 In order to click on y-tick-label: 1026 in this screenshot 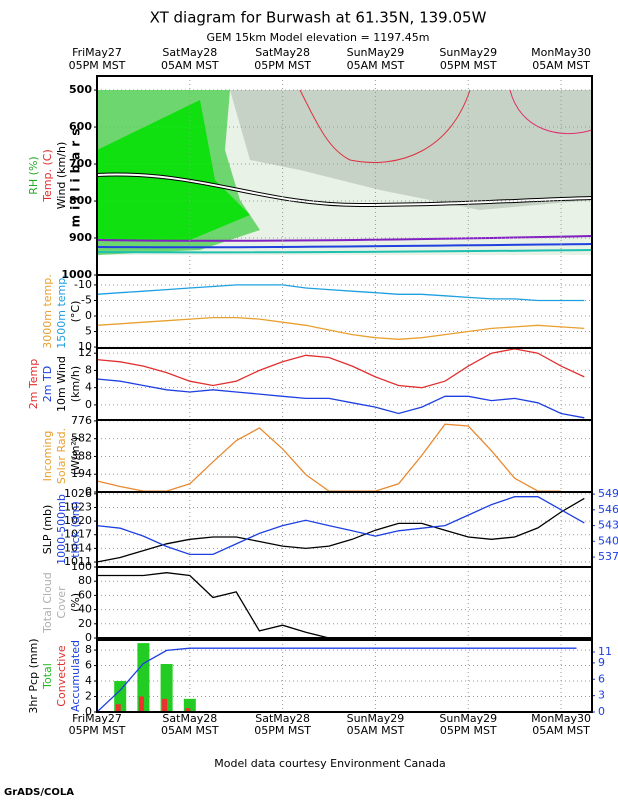, I will do `click(78, 493)`.